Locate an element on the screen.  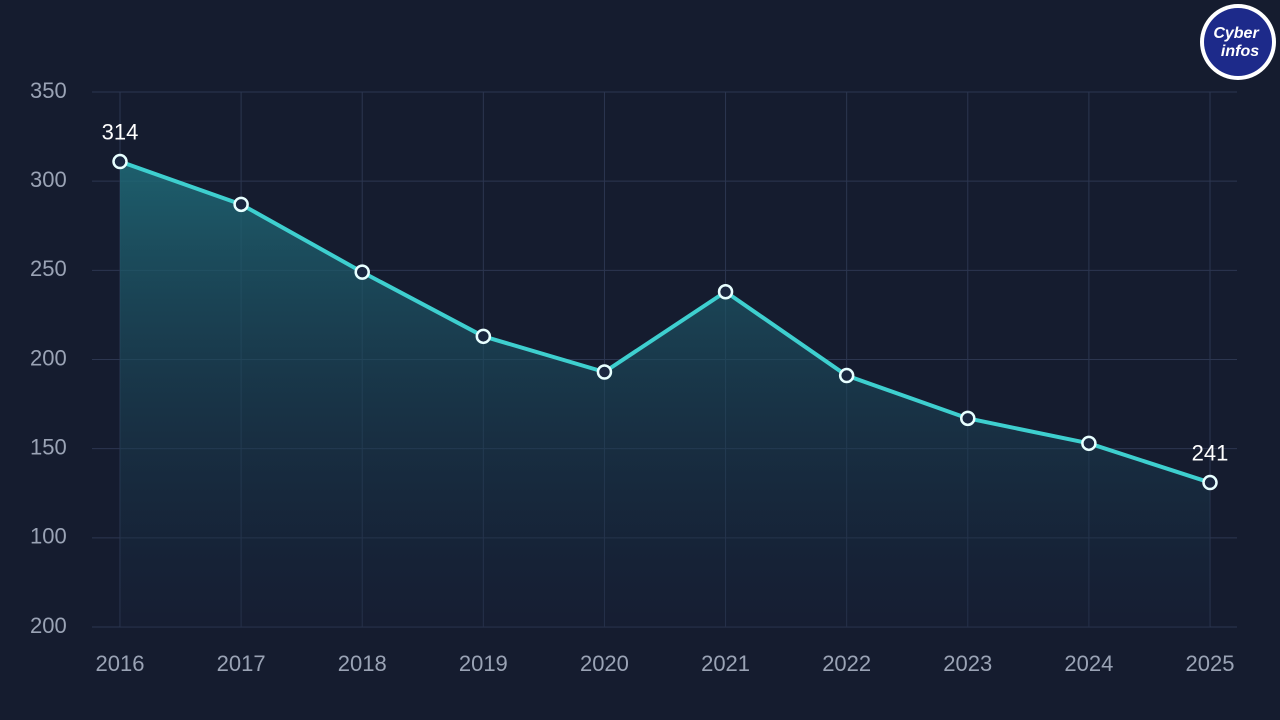
y-tick-label: 100 is located at coordinates (48, 536).